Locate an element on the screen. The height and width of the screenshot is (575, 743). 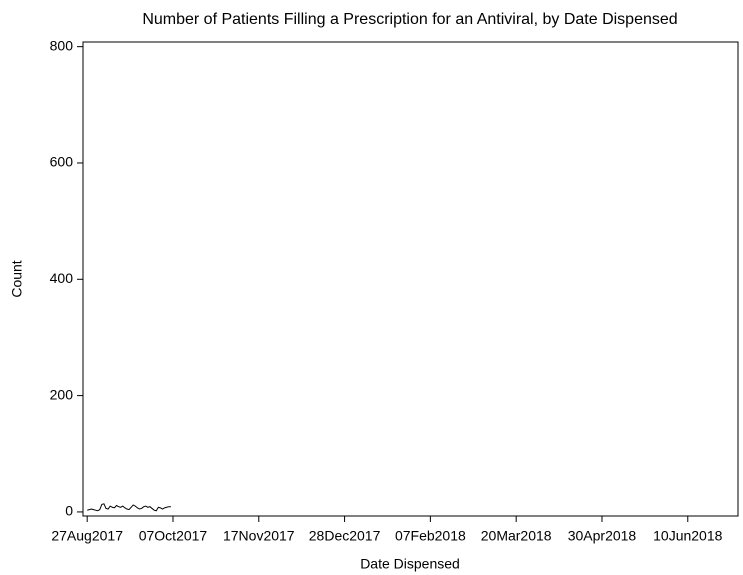
y-tick-label: 200 is located at coordinates (62, 394).